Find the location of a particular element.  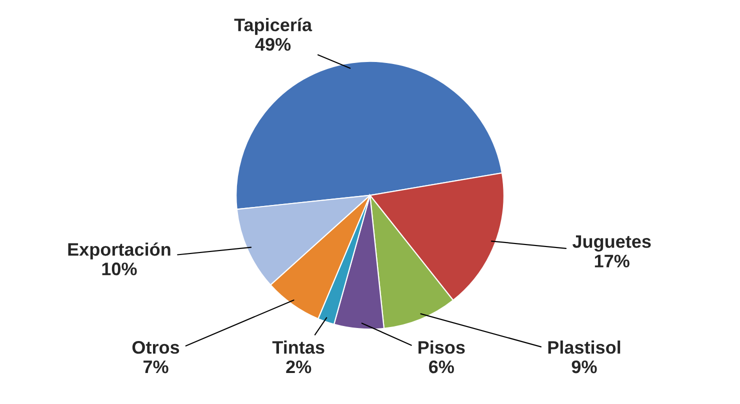

slice-label: Pisos is located at coordinates (441, 347).